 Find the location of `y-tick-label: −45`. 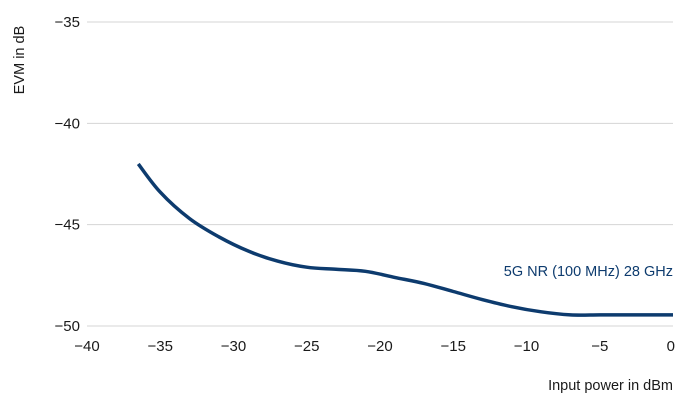

y-tick-label: −45 is located at coordinates (67, 225).